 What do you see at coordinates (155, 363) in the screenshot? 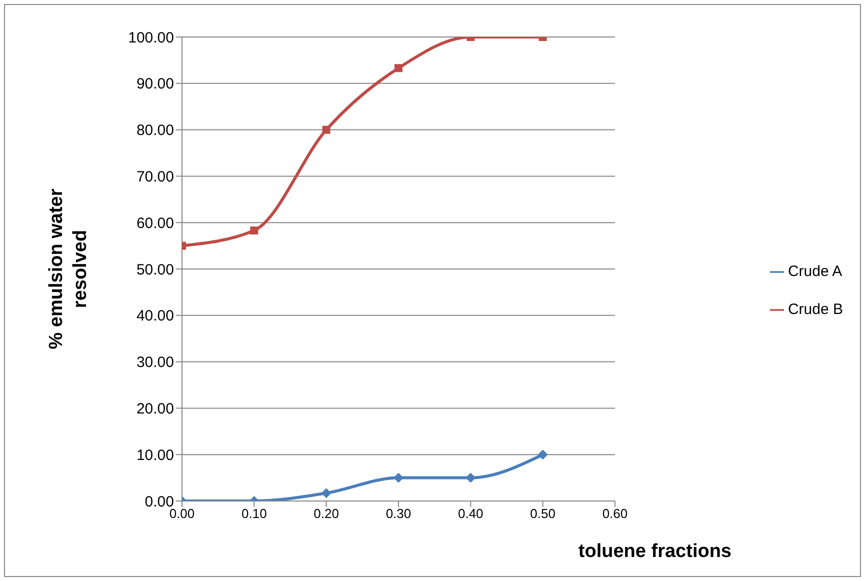
I see `y-tick-label: 30.00` at bounding box center [155, 363].